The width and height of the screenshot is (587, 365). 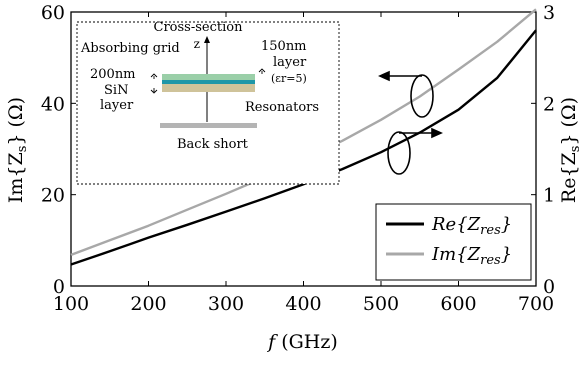 What do you see at coordinates (399, 153) in the screenshot?
I see `re-axis-loop` at bounding box center [399, 153].